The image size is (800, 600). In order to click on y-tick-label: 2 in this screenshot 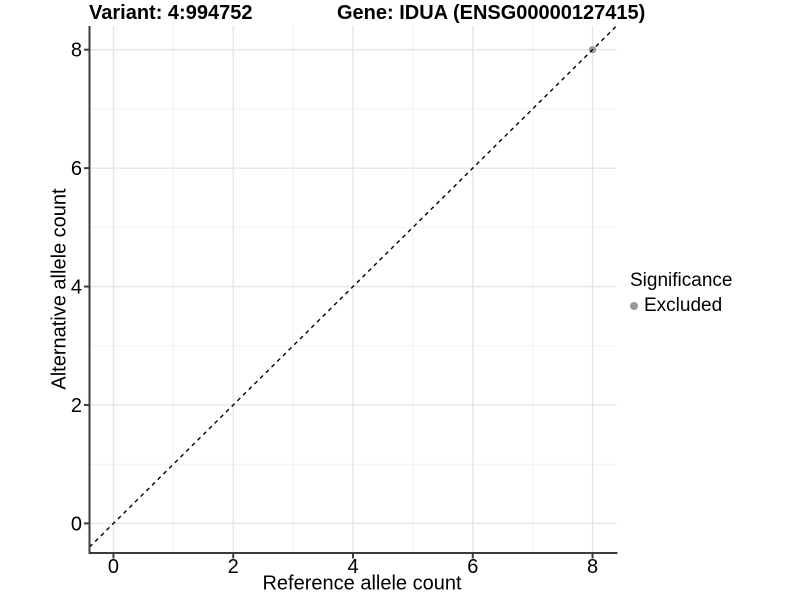, I will do `click(76, 406)`.